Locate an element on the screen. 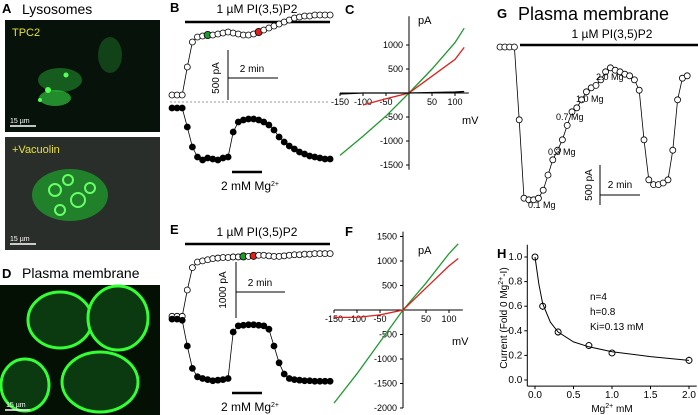 The height and width of the screenshot is (415, 698). y-tick-label: -2000 is located at coordinates (385, 408).